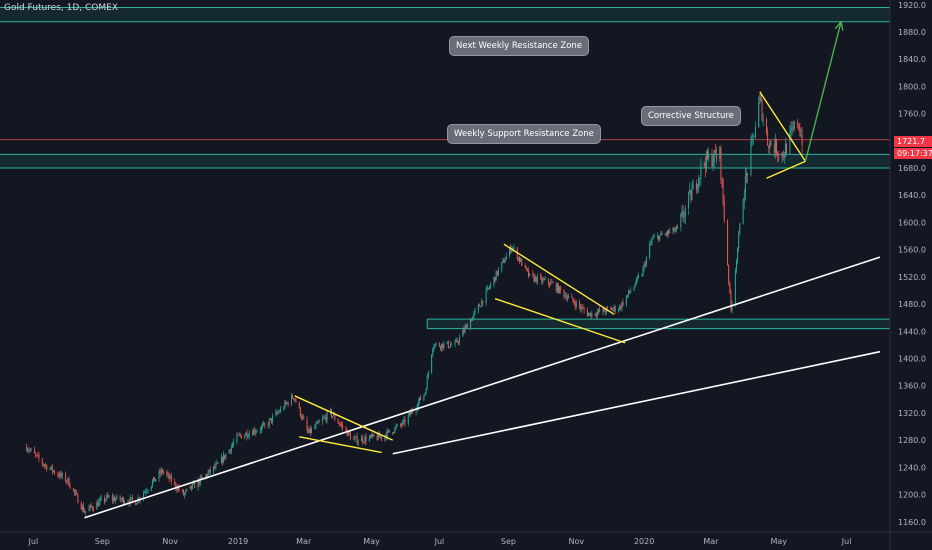  I want to click on callout-next-resistance: Next Weekly Resistance Zone, so click(519, 46).